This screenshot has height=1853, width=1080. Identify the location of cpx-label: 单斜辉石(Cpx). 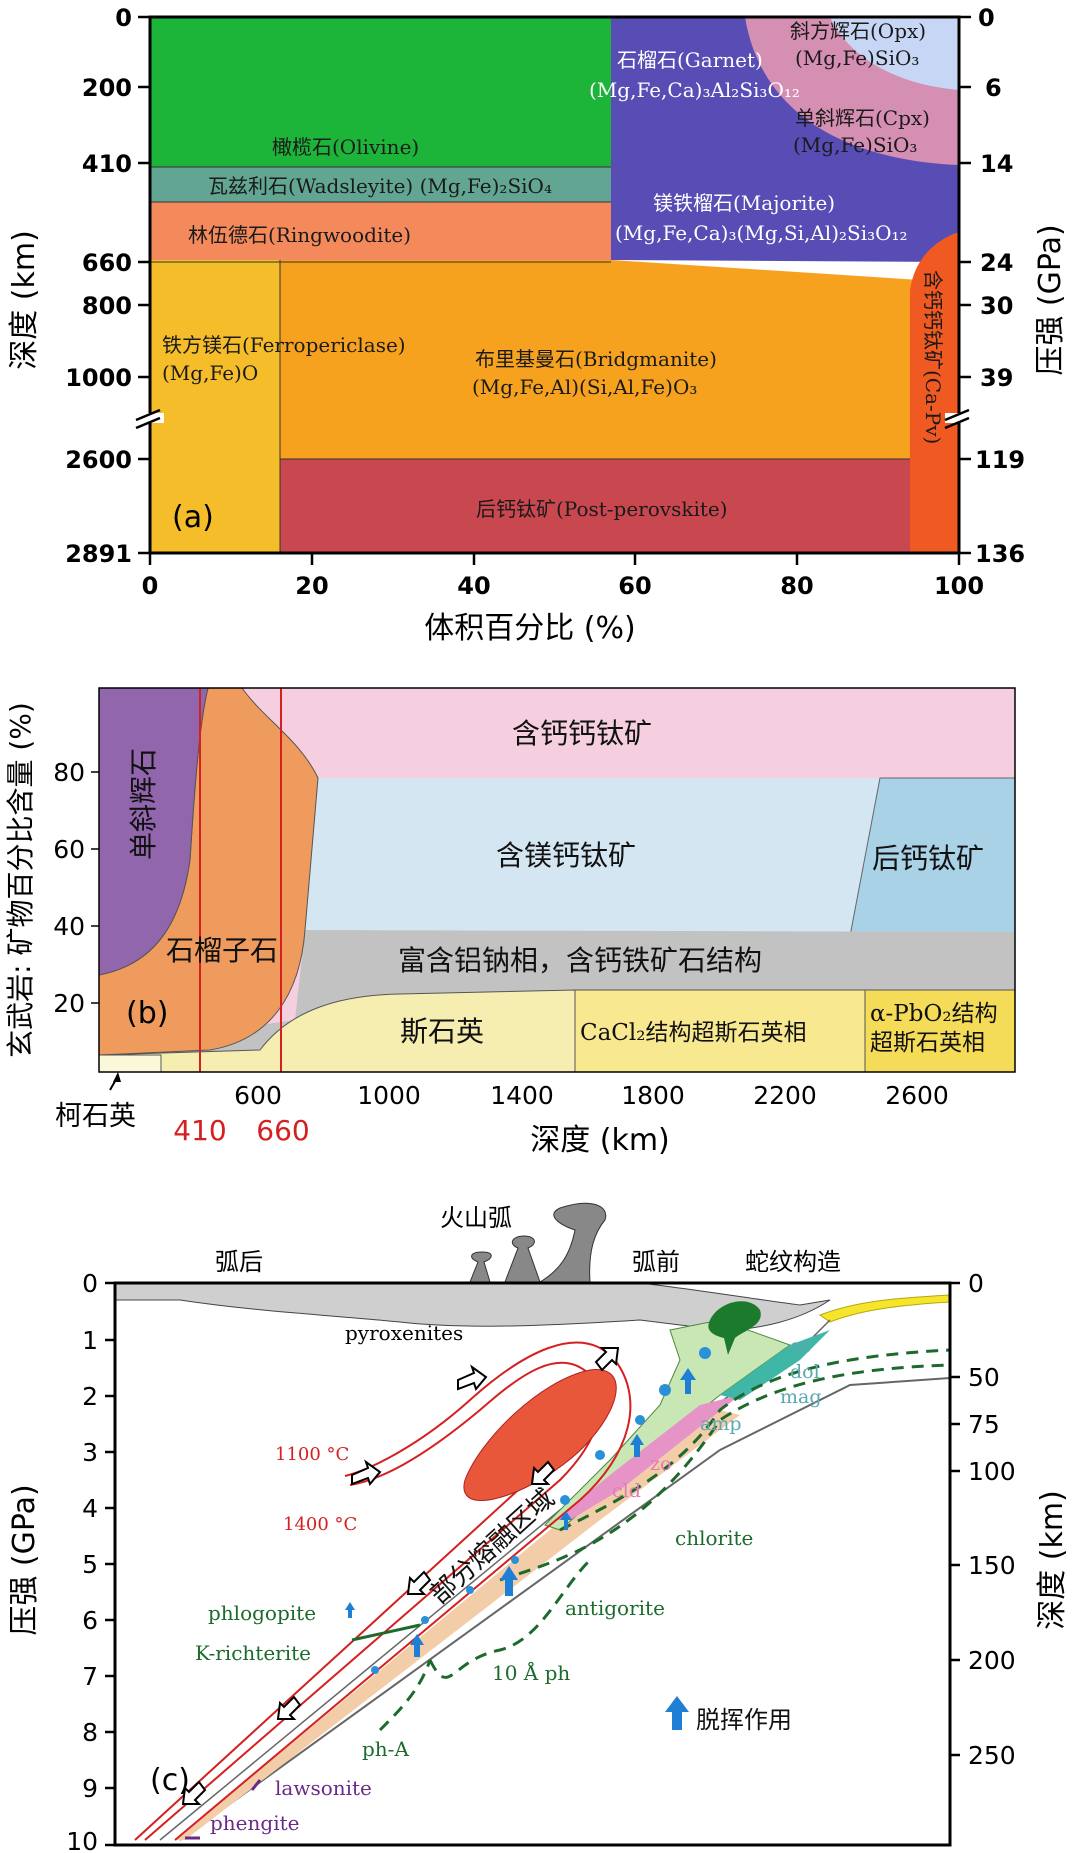
(862, 118).